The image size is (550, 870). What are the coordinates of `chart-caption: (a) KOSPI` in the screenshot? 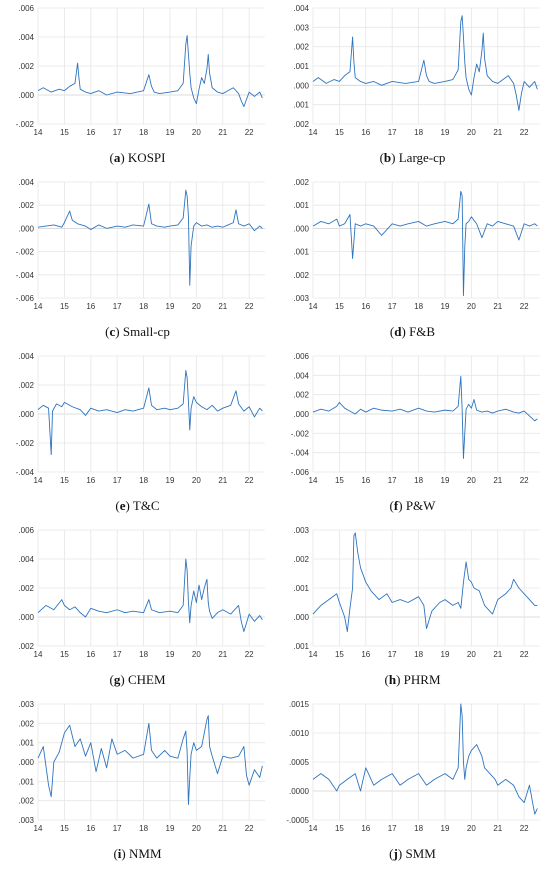 It's located at (137, 157).